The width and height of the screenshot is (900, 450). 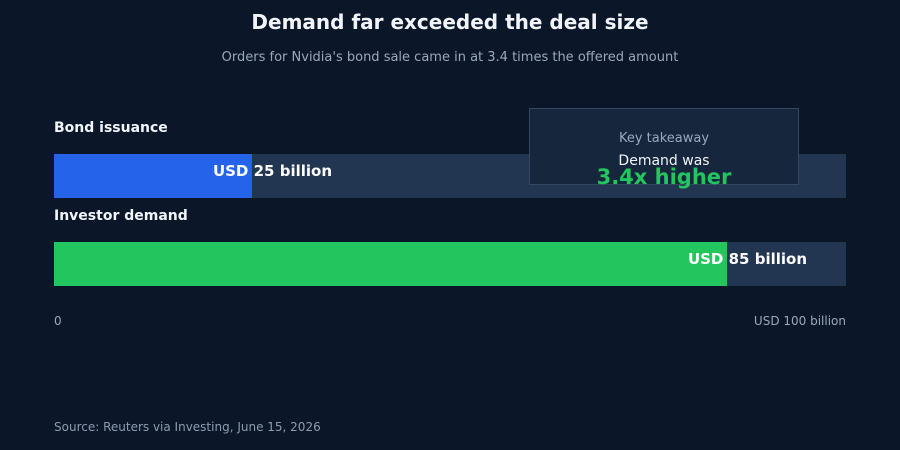 What do you see at coordinates (153, 176) in the screenshot?
I see `bar-bond-issuance` at bounding box center [153, 176].